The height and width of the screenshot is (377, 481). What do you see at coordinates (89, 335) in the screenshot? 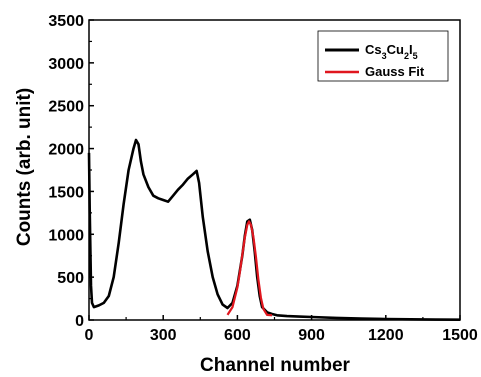
I see `x-tick-label: 0` at bounding box center [89, 335].